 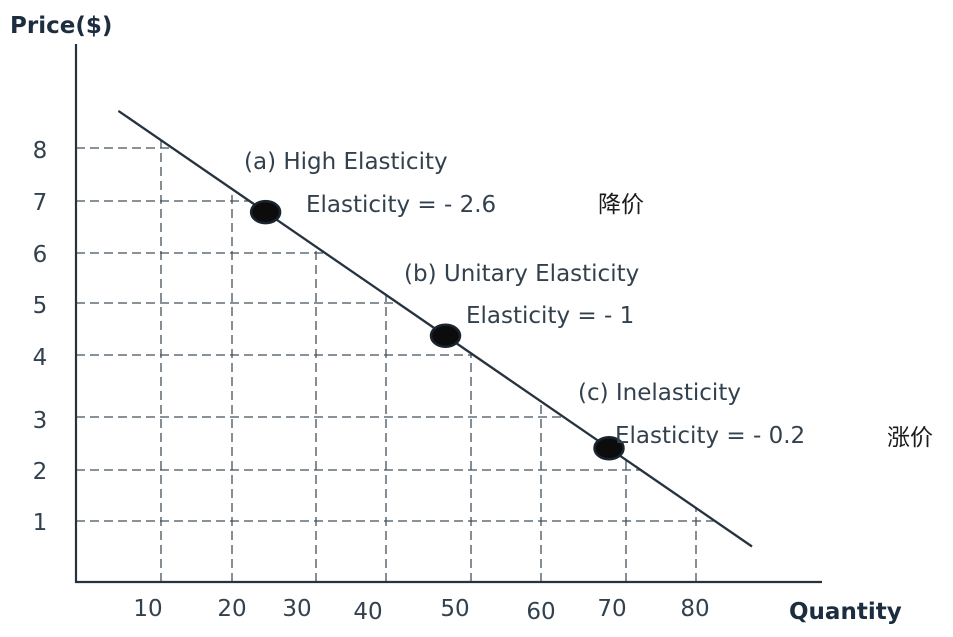 I want to click on annotation-c-label: (c) Inelasticity, so click(x=659, y=393).